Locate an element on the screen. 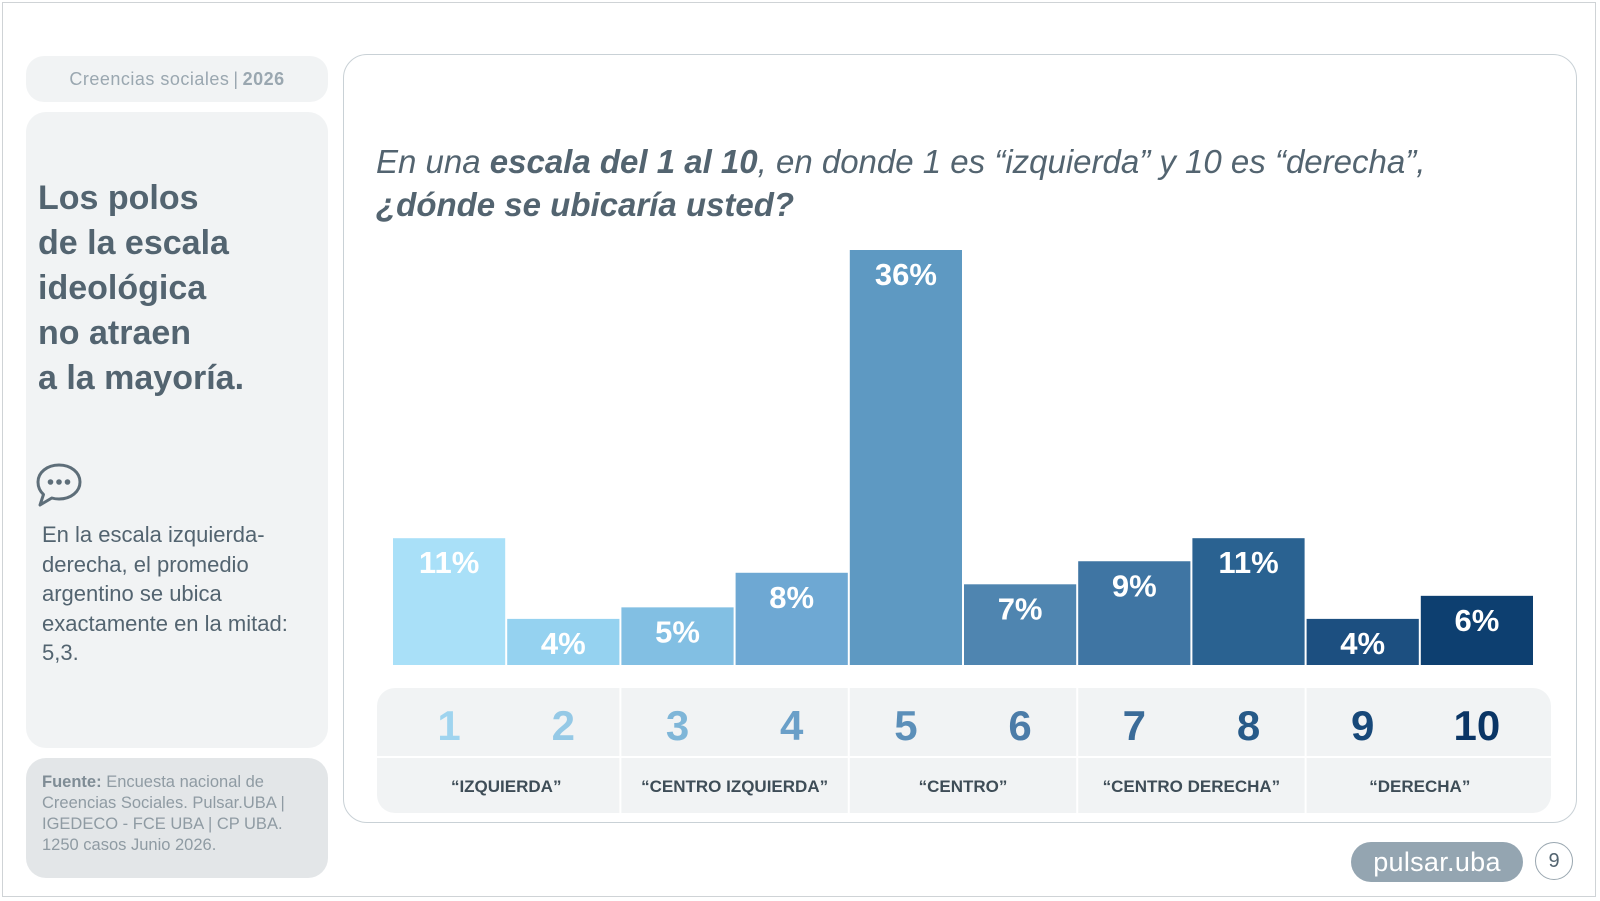 This screenshot has width=1600, height=901. question-part-2: escala del 1 al 10 is located at coordinates (623, 161).